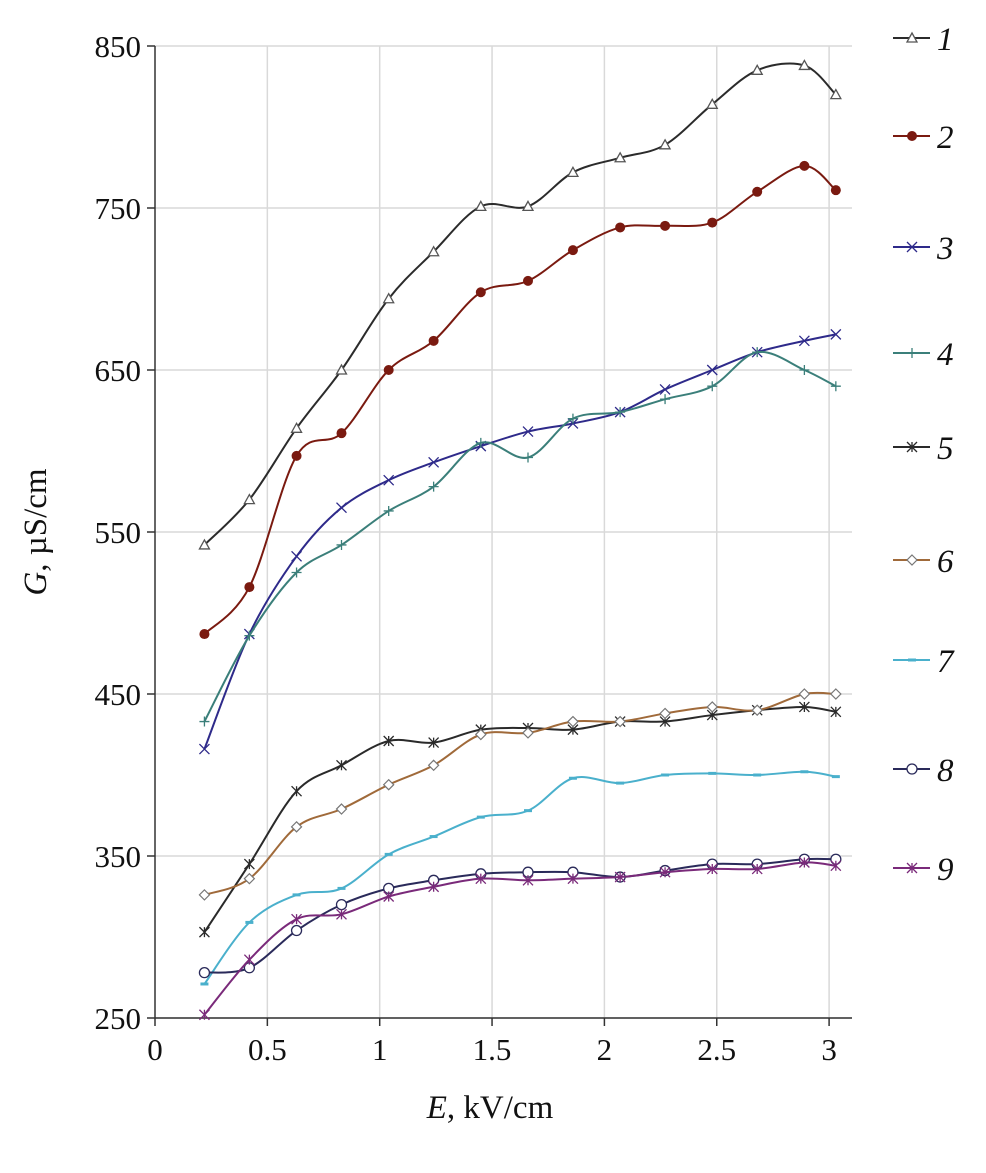  What do you see at coordinates (923, 40) in the screenshot?
I see `legend-item-1: 1` at bounding box center [923, 40].